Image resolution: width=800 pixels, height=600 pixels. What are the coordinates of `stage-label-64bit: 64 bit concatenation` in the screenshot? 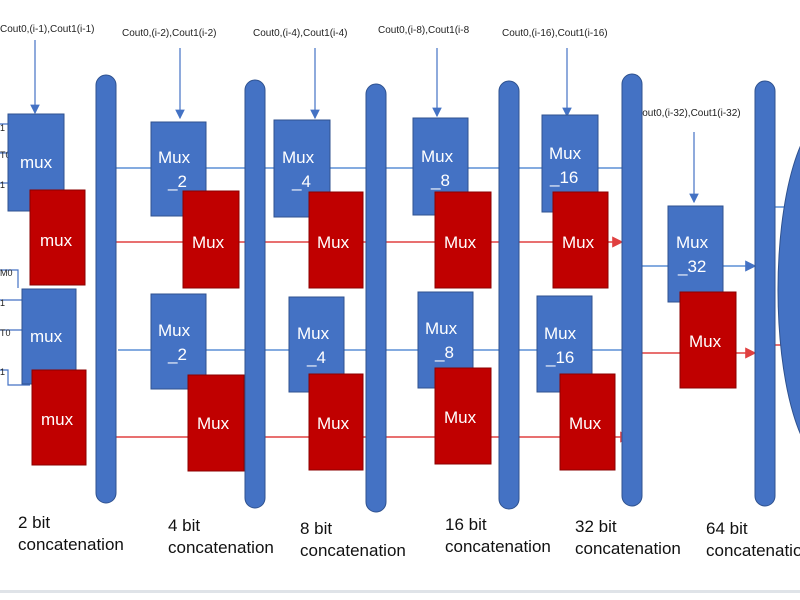 It's located at (753, 539).